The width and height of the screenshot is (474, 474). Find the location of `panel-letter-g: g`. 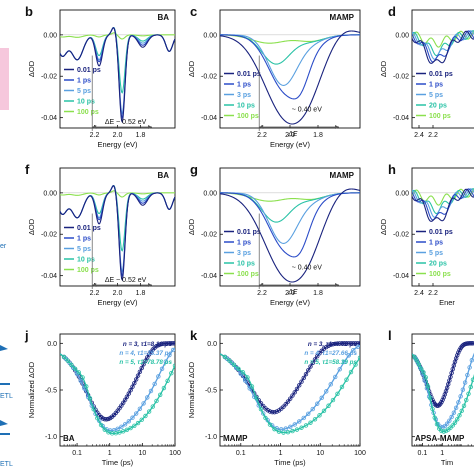

panel-letter-g: g is located at coordinates (194, 169).